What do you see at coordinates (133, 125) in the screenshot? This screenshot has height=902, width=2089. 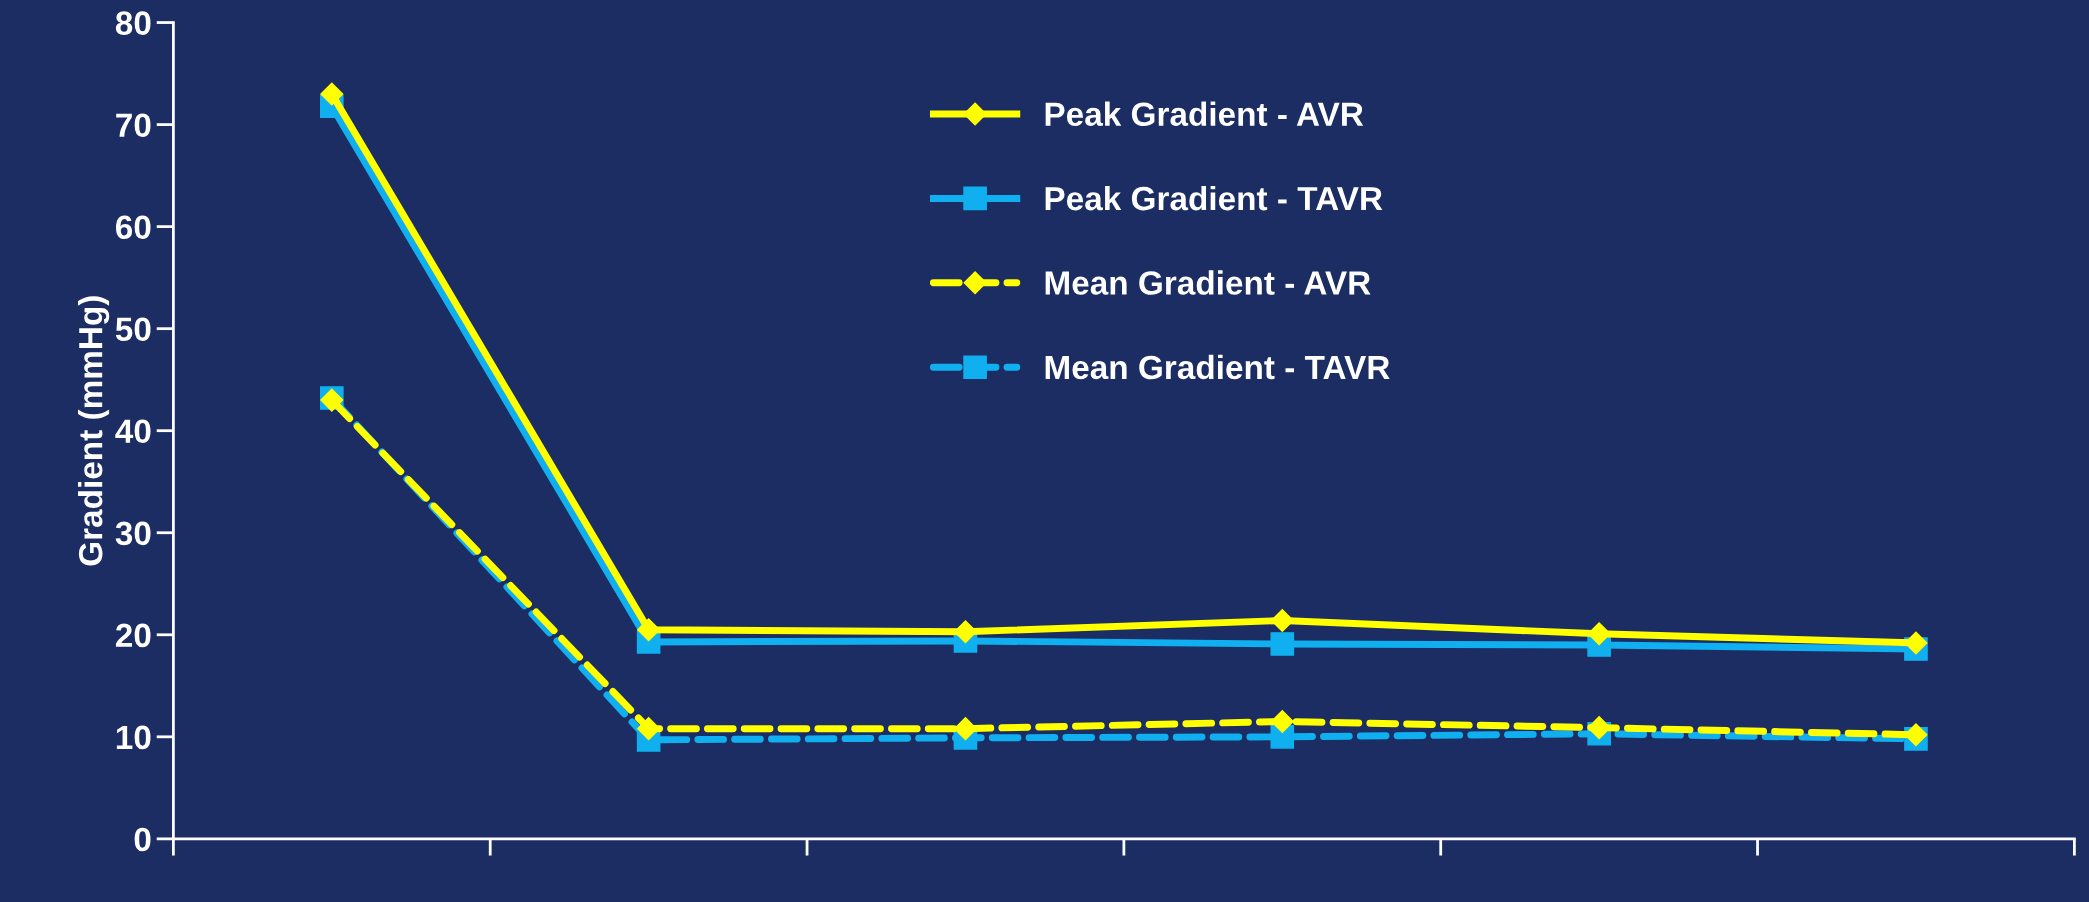 I see `y-tick-label: 70` at bounding box center [133, 125].